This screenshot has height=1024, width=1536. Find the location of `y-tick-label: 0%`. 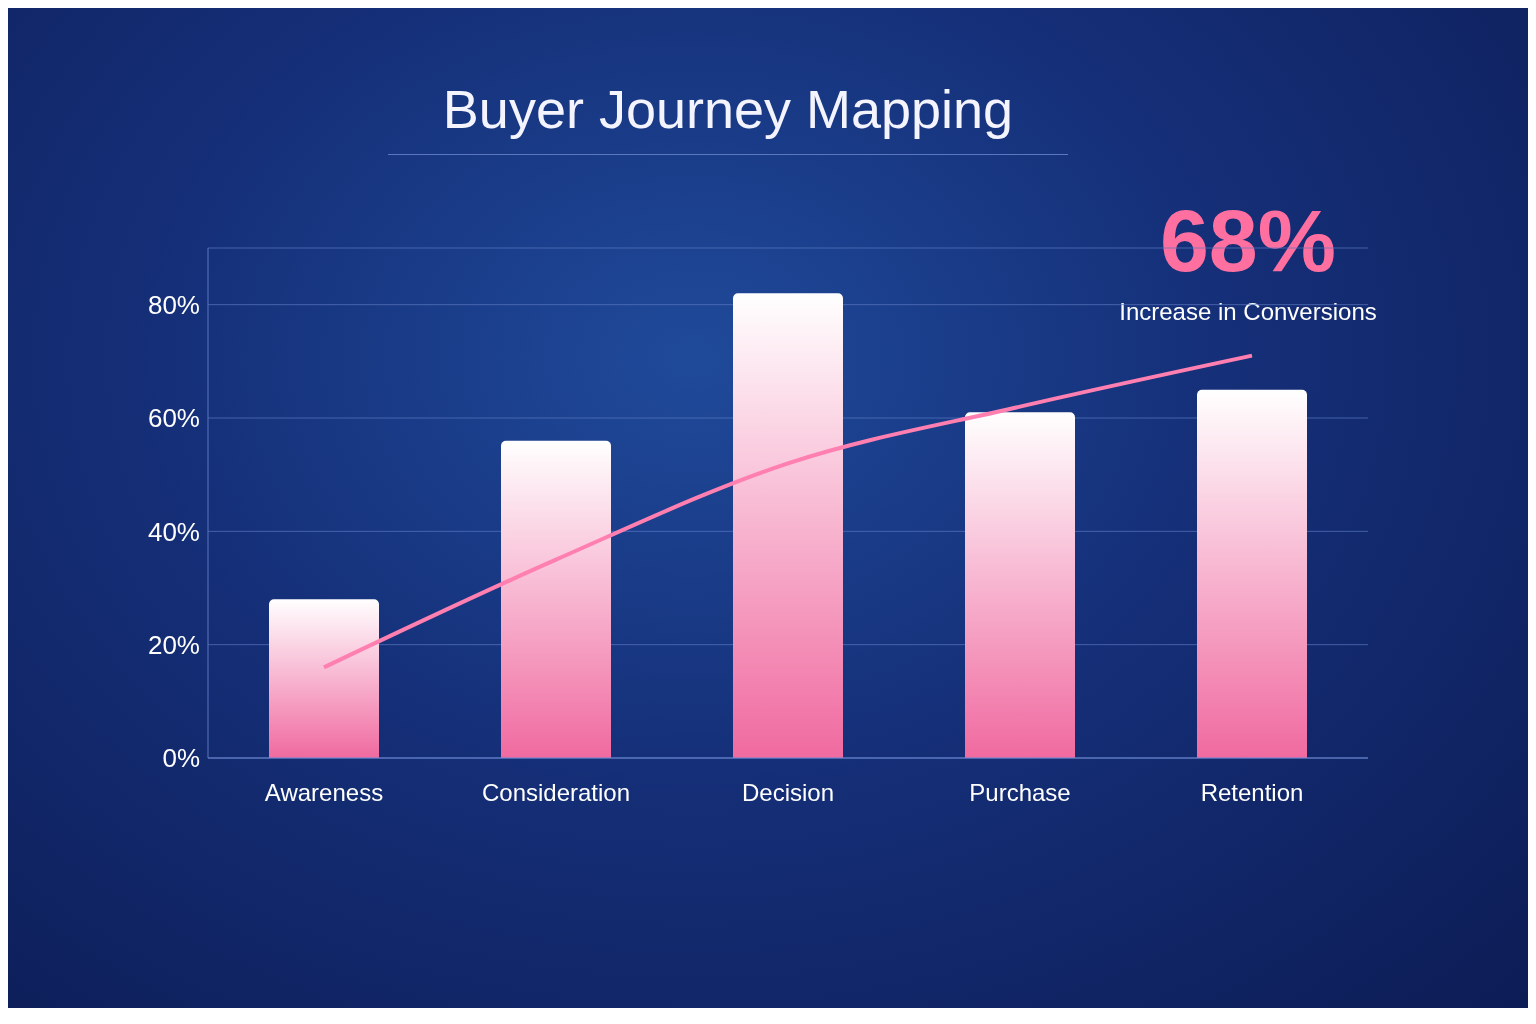

y-tick-label: 0% is located at coordinates (181, 758).